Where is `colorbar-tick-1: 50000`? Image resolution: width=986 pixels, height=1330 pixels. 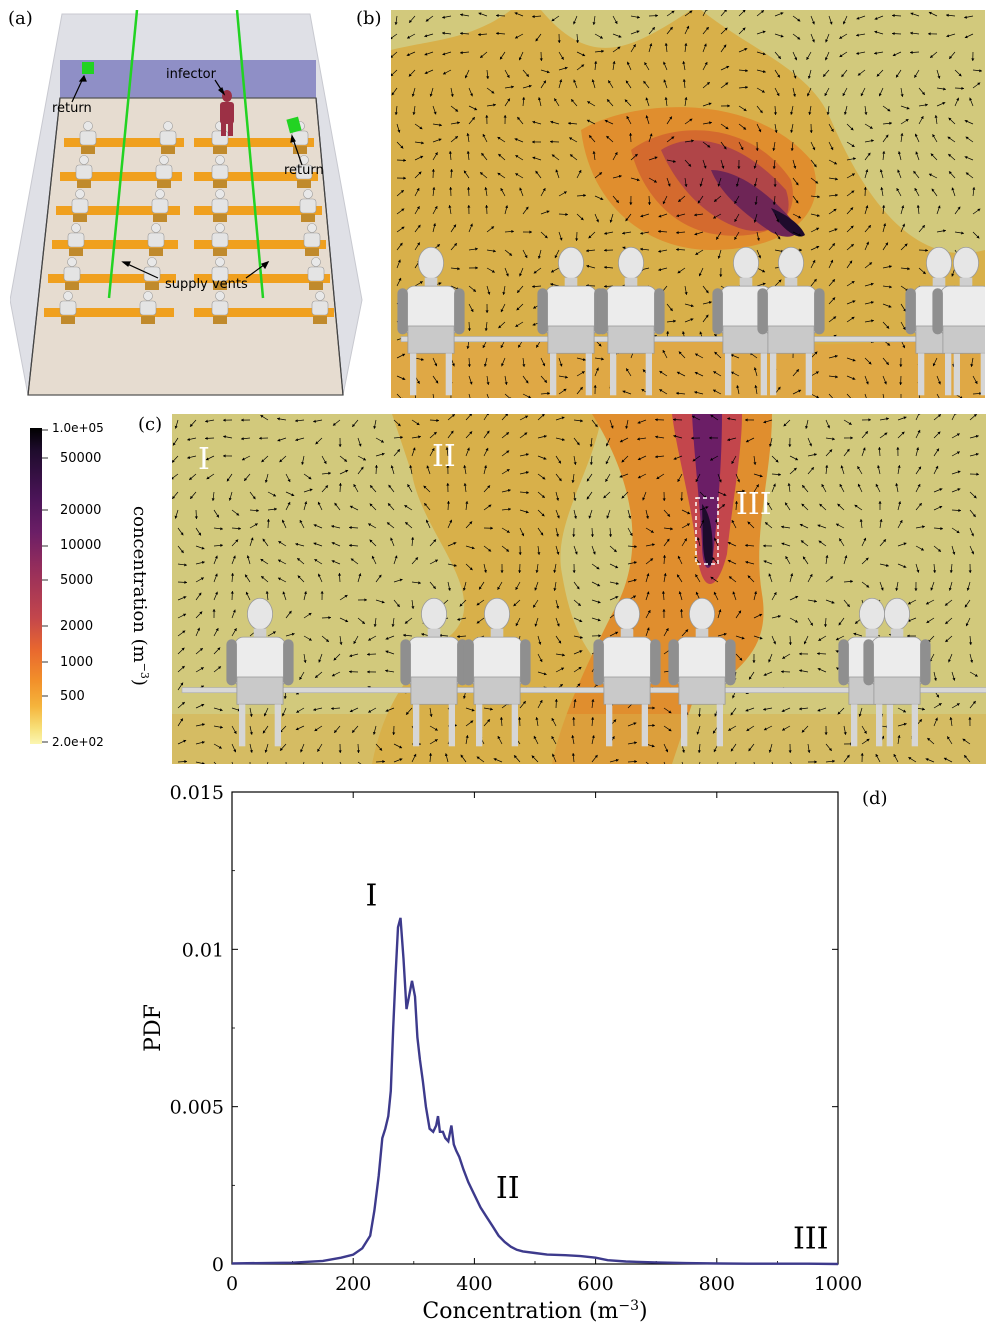 colorbar-tick-1: 50000 is located at coordinates (81, 458).